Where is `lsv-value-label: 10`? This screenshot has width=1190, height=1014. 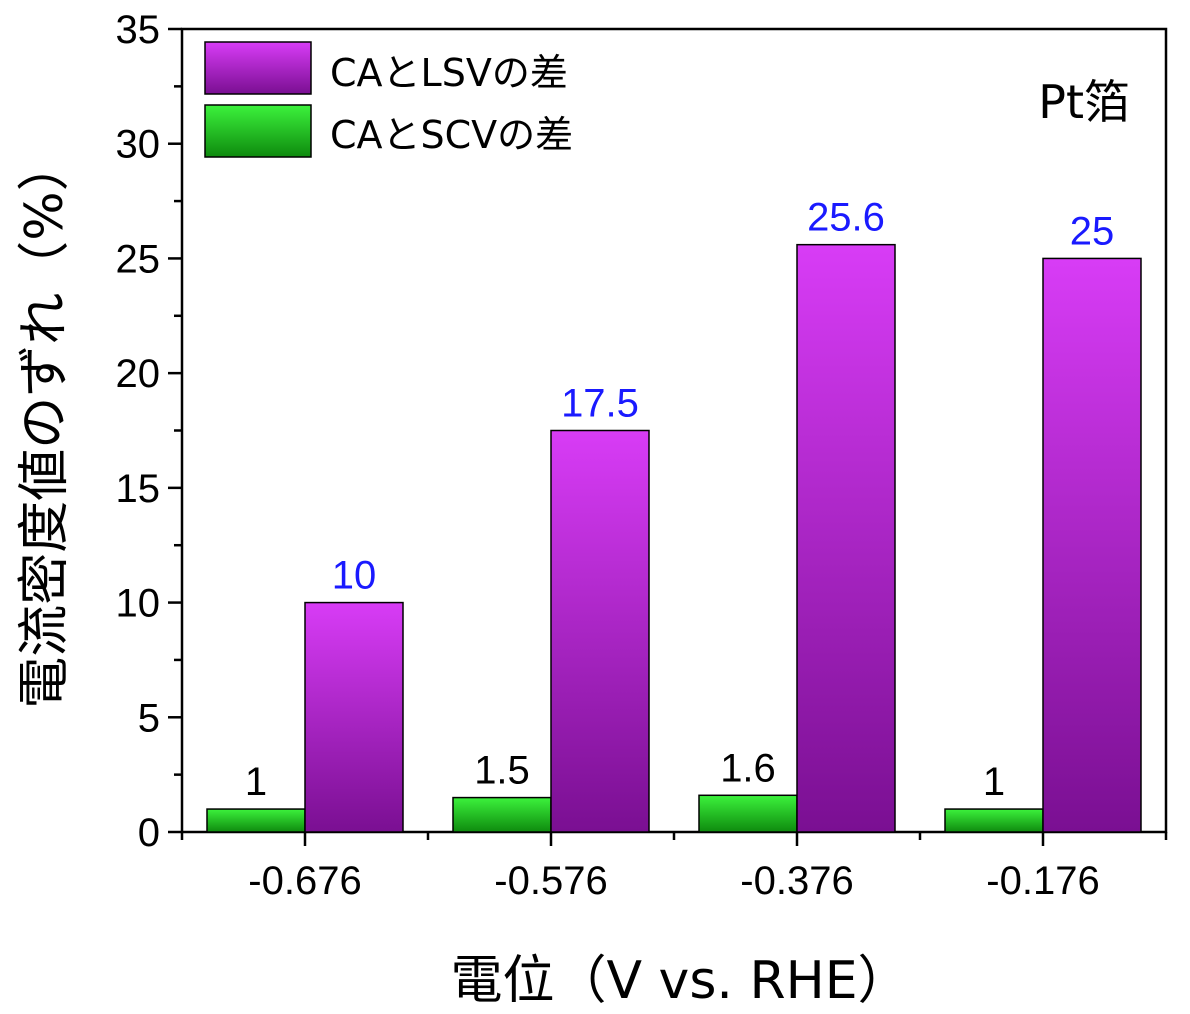
lsv-value-label: 10 is located at coordinates (354, 576).